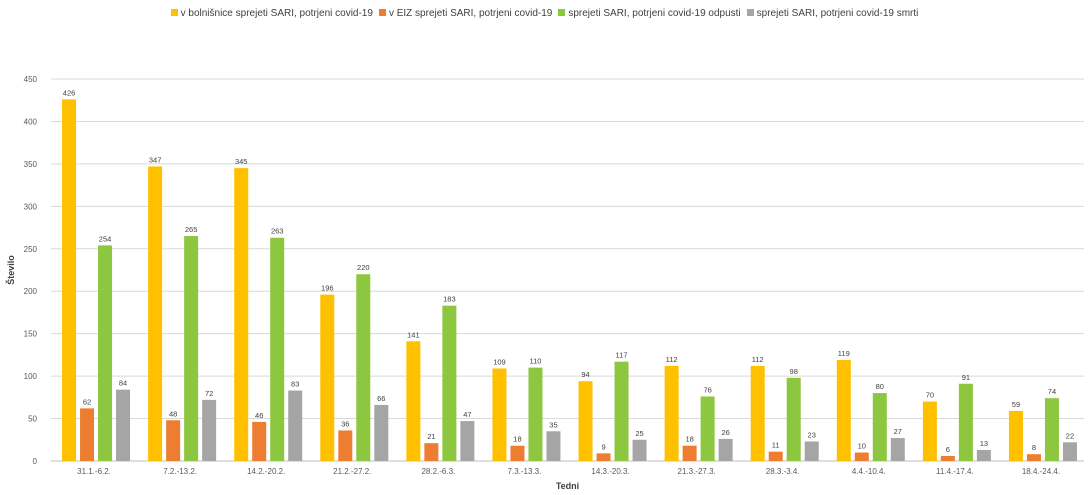 The width and height of the screenshot is (1089, 495). I want to click on y-axis: 0 50 100 150 200 250 300 350 400 450, so click(31, 270).